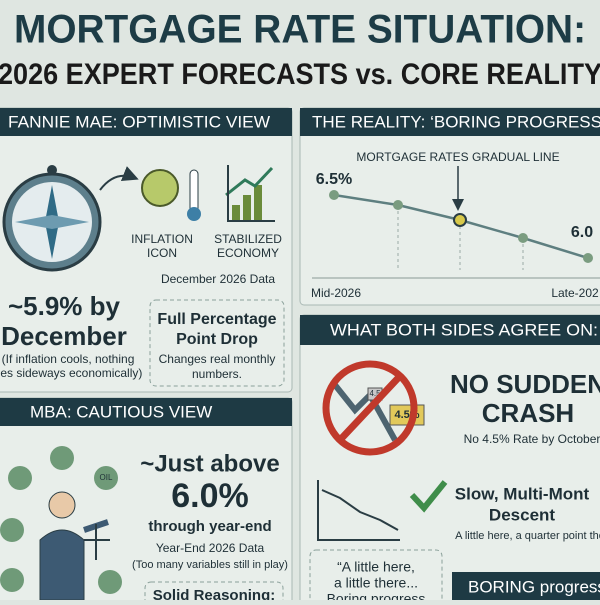  Describe the element at coordinates (456, 121) in the screenshot. I see `panel-heading: THE REALITY: ‘BORING PROGRESS` at that location.